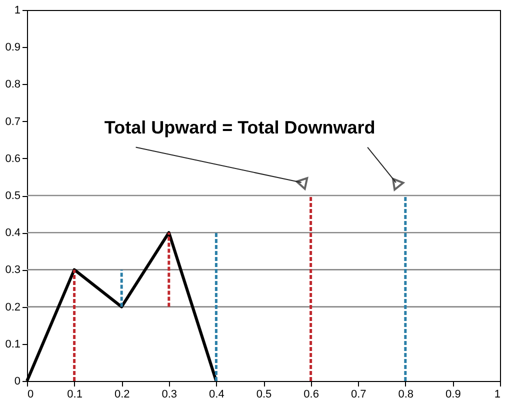 The width and height of the screenshot is (505, 403). I want to click on y-tick-label: 0.5, so click(12, 196).